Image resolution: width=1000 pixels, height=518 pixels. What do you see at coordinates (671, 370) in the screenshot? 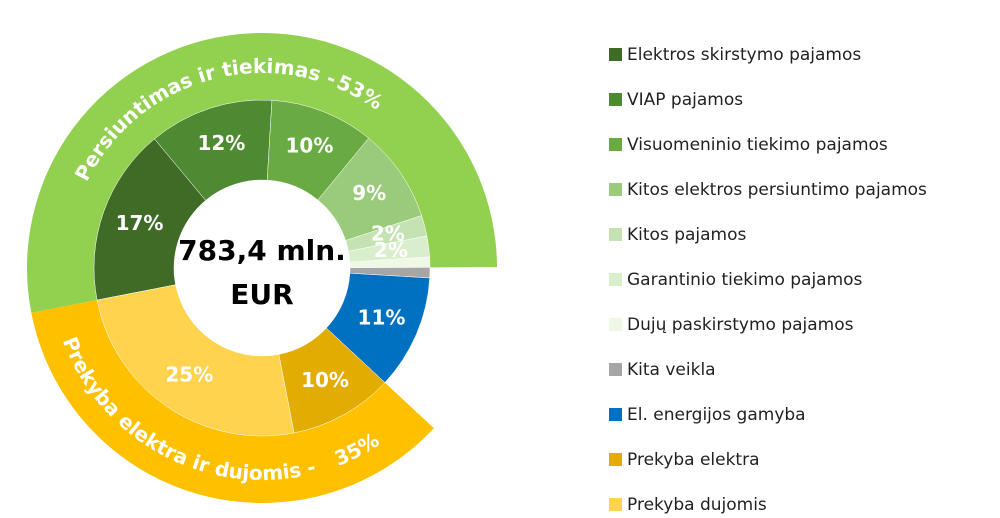
I see `legend-text: Kita veikla` at bounding box center [671, 370].